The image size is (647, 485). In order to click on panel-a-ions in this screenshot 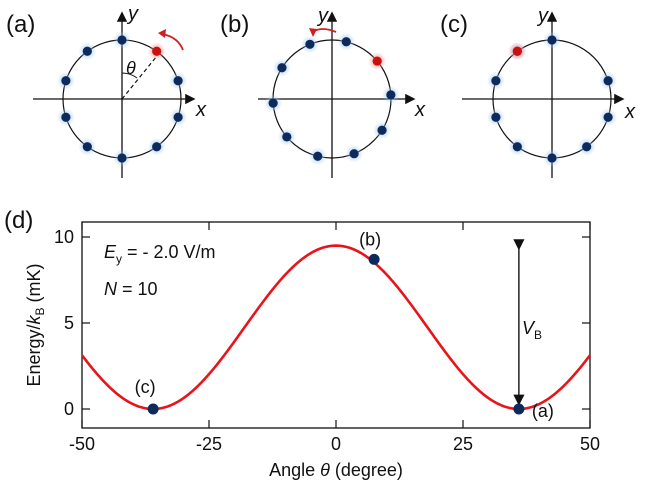, I will do `click(122, 99)`.